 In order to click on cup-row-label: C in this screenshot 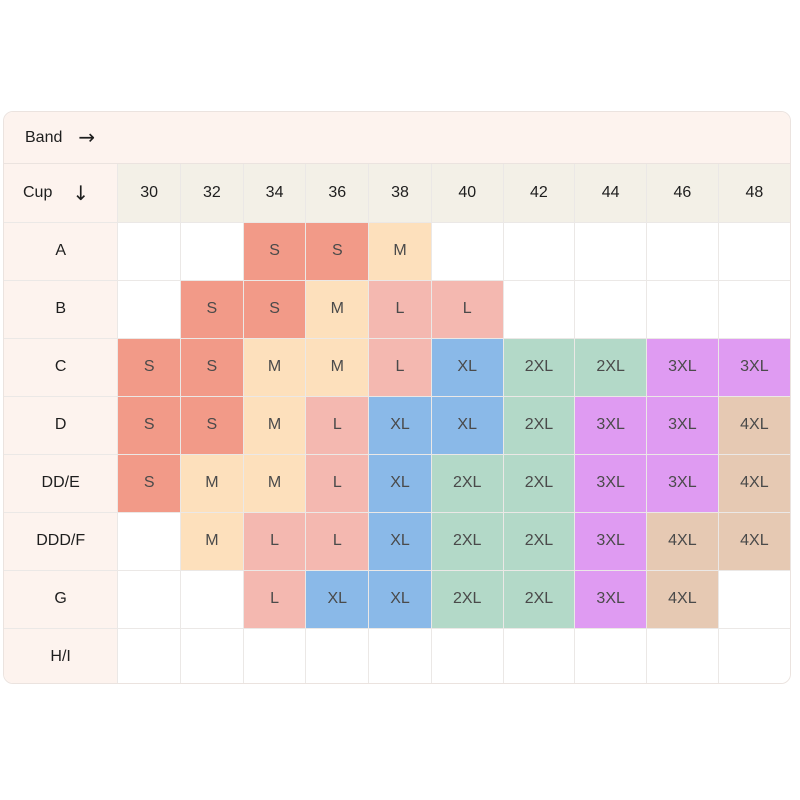, I will do `click(61, 367)`.